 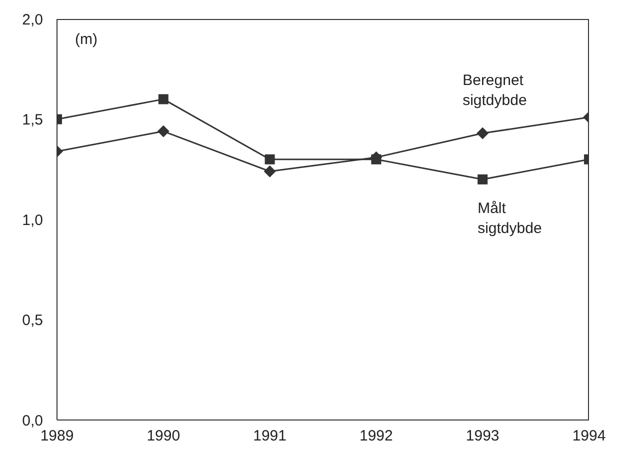 What do you see at coordinates (495, 91) in the screenshot?
I see `series-label: Beregnet sigtdybde` at bounding box center [495, 91].